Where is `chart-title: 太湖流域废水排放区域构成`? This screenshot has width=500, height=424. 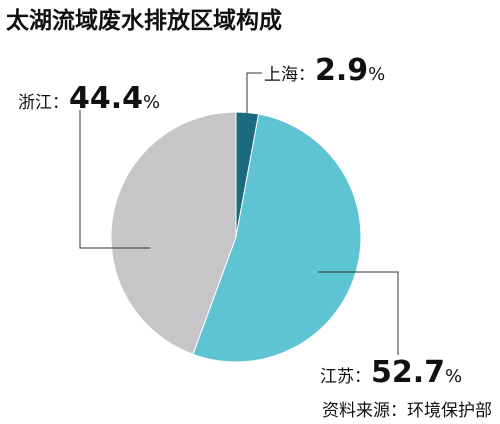 chart-title: 太湖流域废水排放区域构成 is located at coordinates (144, 20).